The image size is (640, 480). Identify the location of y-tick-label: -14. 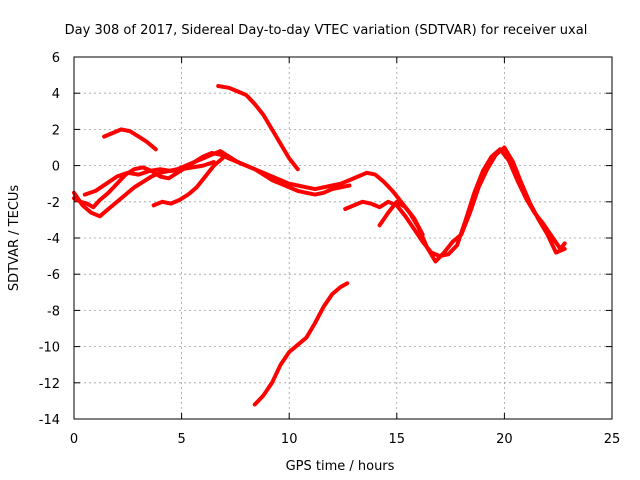
(49, 420).